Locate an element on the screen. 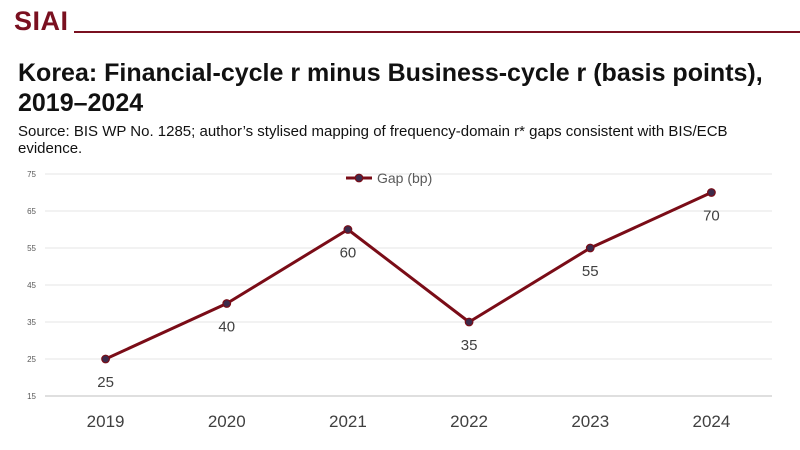 This screenshot has height=450, width=800. x-axis-ticks: 2019 2020 2021 2022 2023 2024 is located at coordinates (409, 421).